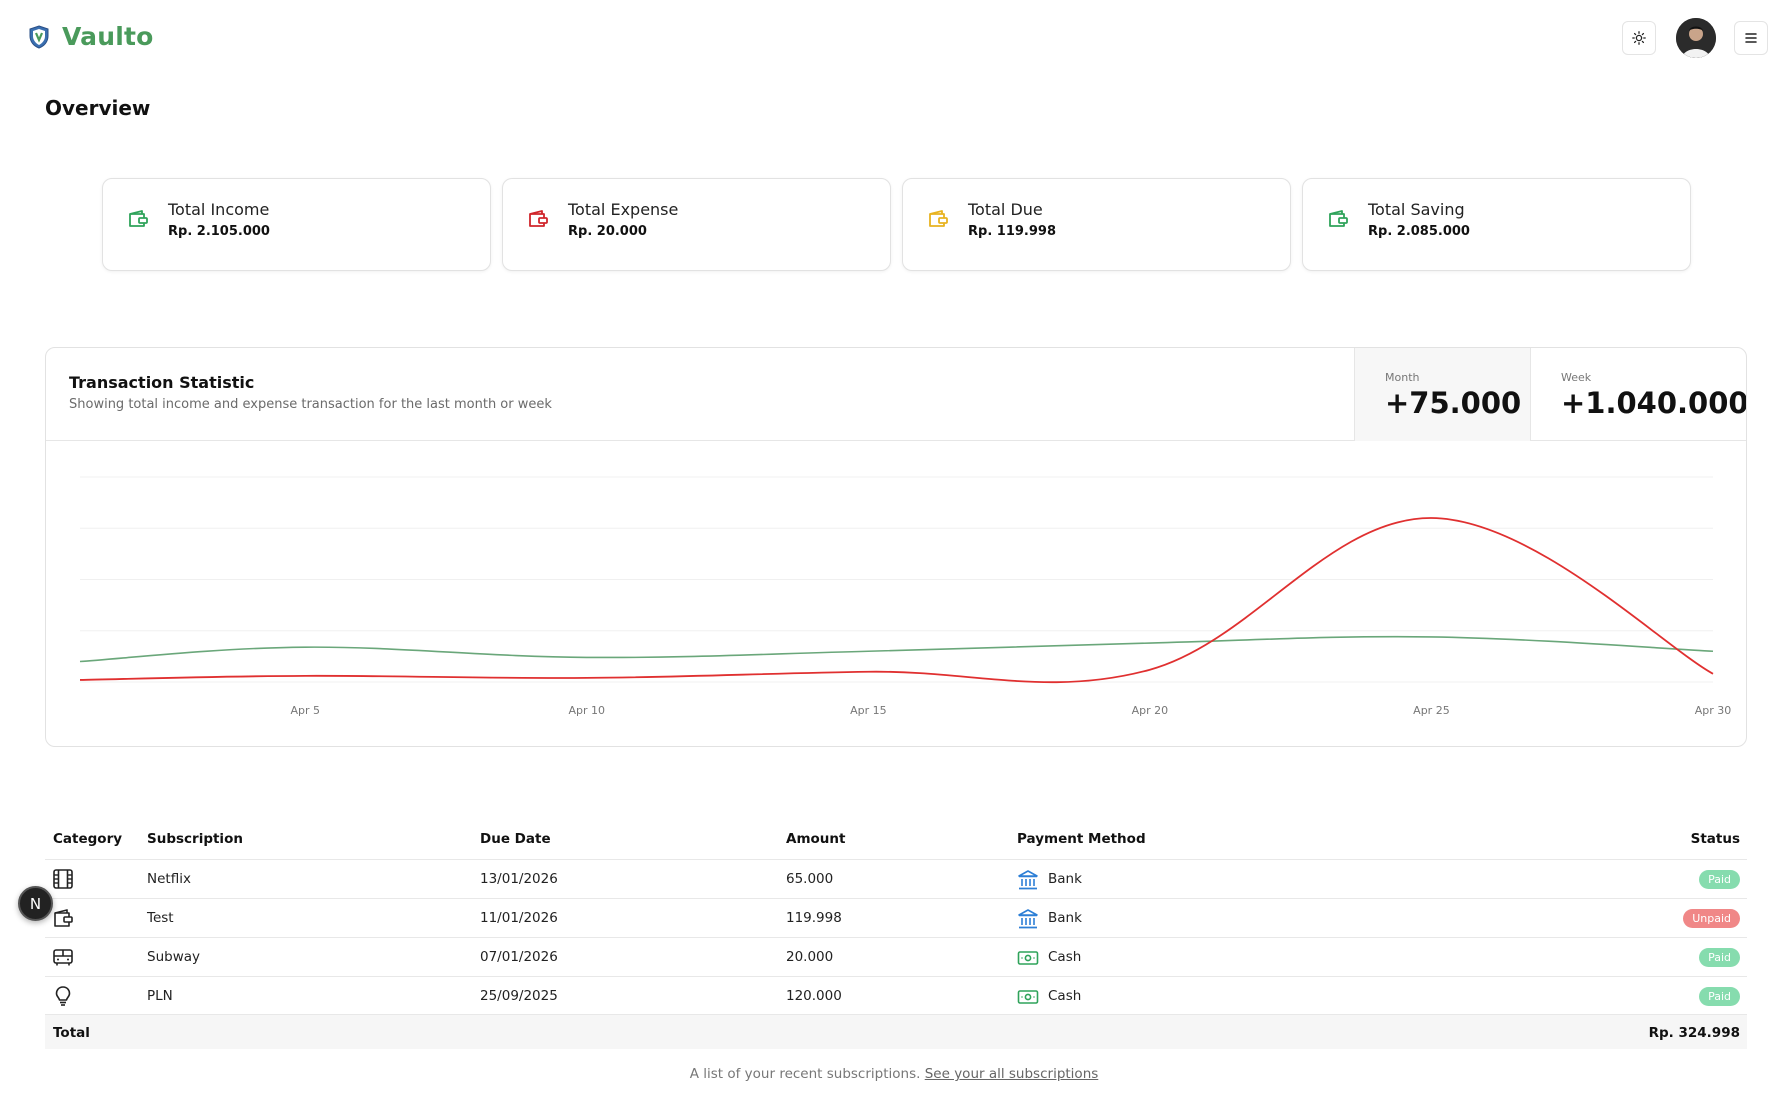 The width and height of the screenshot is (1788, 1117). Describe the element at coordinates (1713, 710) in the screenshot. I see `x-tick-label: Apr 30` at that location.